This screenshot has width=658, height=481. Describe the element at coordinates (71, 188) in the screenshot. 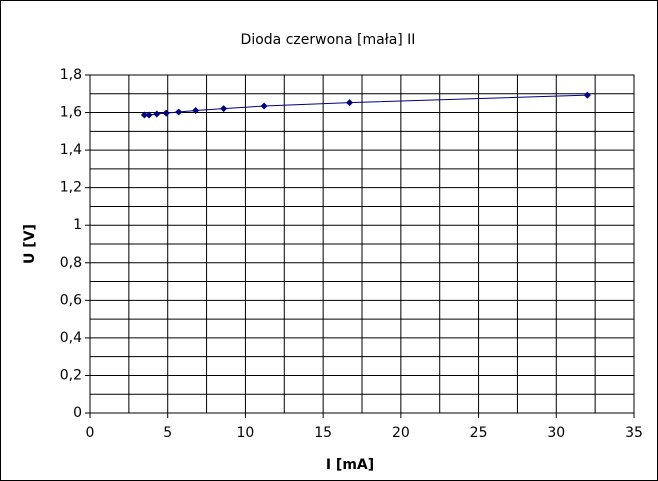

I see `y-tick-label: 1,2` at that location.